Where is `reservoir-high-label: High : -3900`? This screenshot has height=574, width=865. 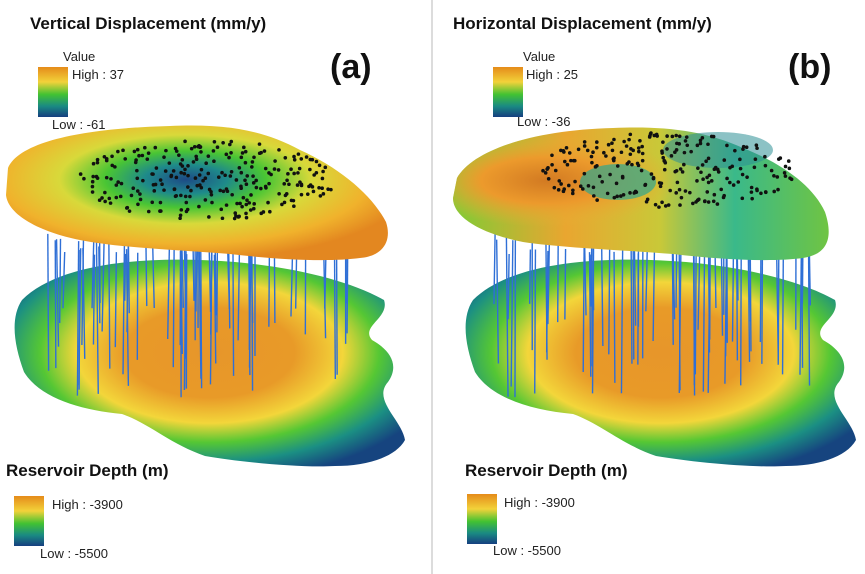
reservoir-high-label: High : -3900 is located at coordinates (87, 504).